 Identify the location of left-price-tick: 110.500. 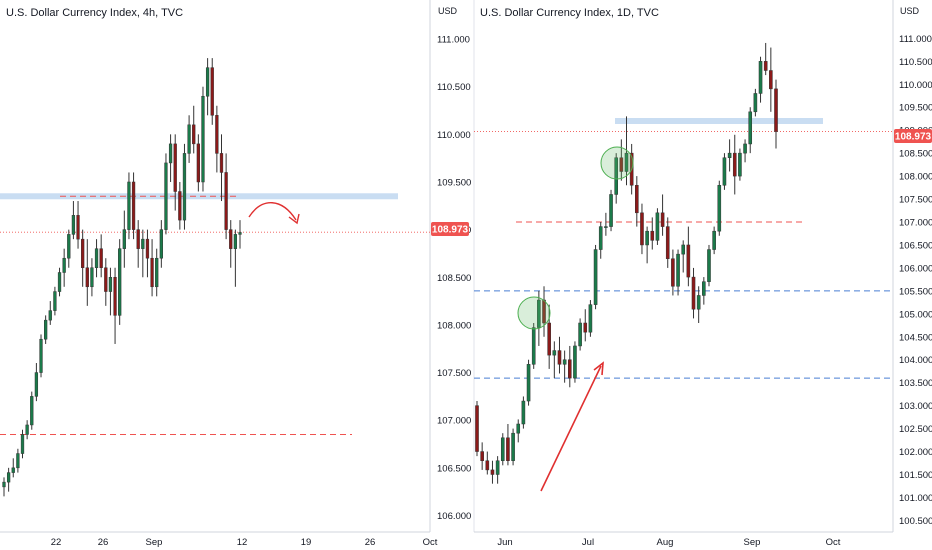
(454, 87).